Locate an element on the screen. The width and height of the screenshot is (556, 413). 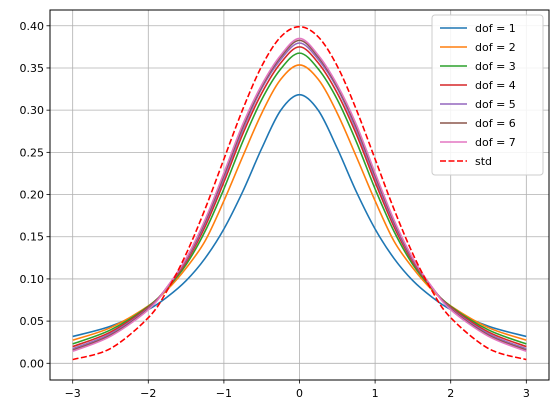
x-axis: −3 −2 −1 0 1 2 3 is located at coordinates (297, 390).